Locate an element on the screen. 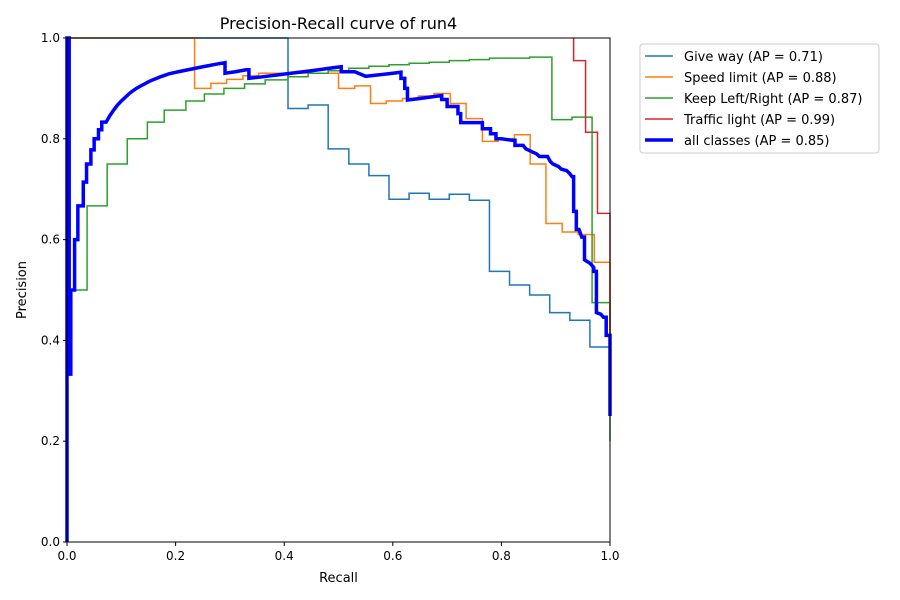 The height and width of the screenshot is (600, 900). y-tick-label: 0.2 is located at coordinates (50, 441).